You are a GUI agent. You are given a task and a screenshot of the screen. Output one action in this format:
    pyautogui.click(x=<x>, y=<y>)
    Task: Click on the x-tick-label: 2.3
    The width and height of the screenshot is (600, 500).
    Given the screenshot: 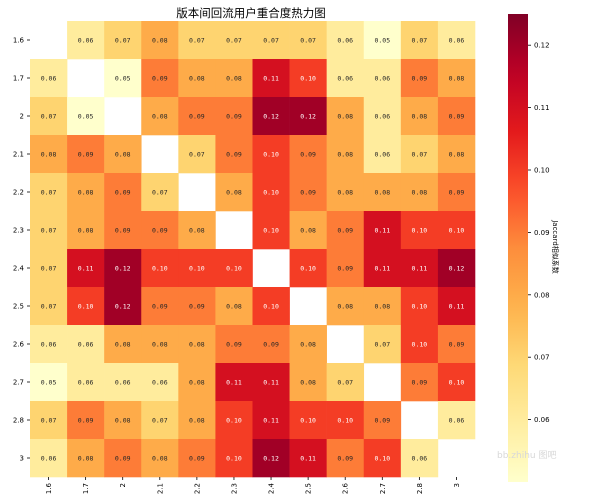 What is the action you would take?
    pyautogui.click(x=234, y=488)
    